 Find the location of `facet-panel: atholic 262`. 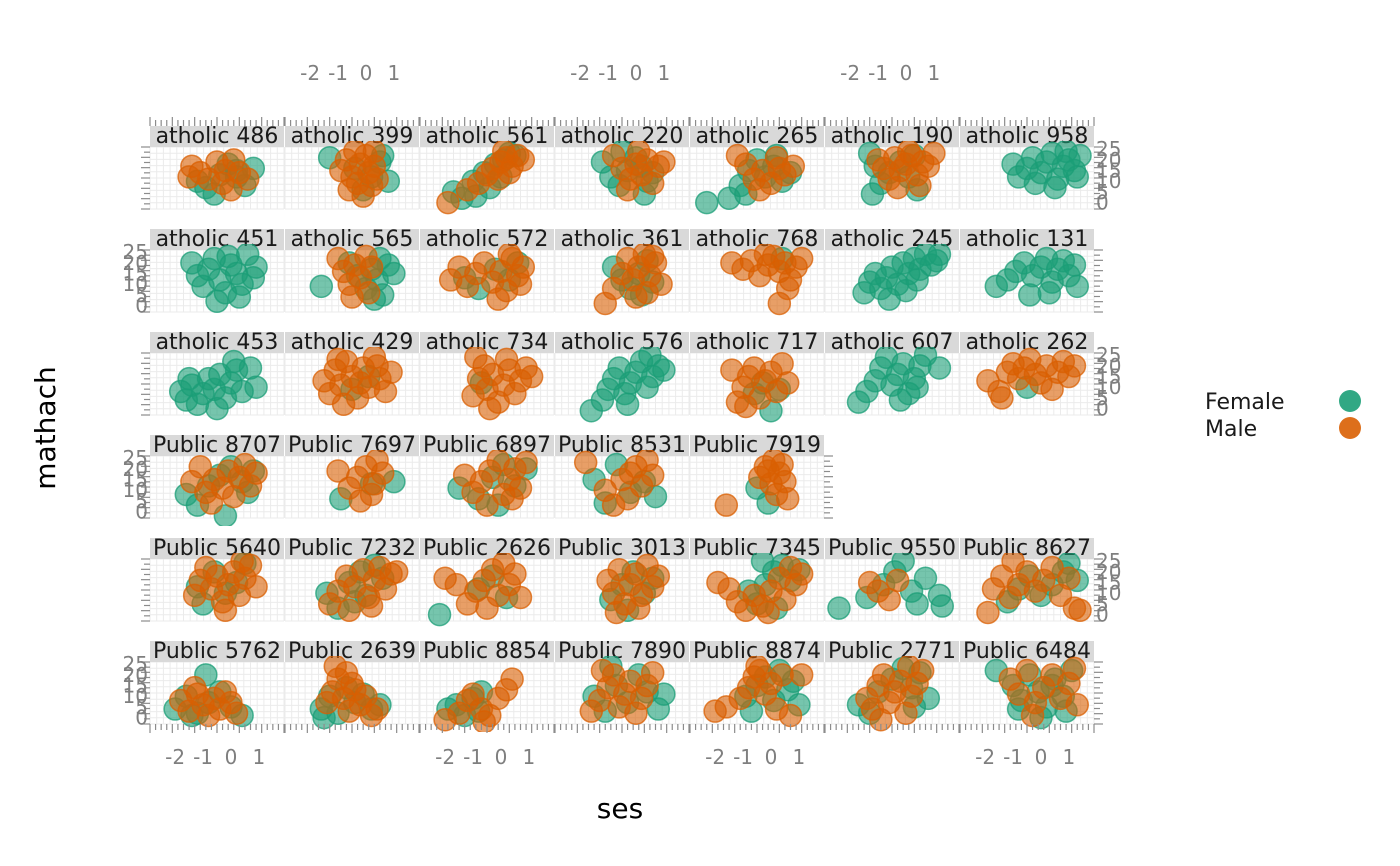

facet-panel: atholic 262 is located at coordinates (1027, 374).